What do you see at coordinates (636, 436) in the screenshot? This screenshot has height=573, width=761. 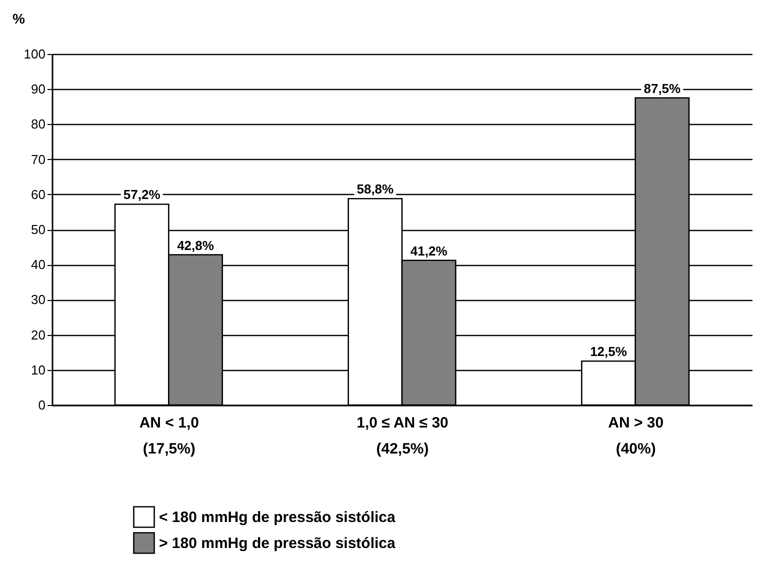 I see `x-tick-label: AN > 30 (40%)` at bounding box center [636, 436].